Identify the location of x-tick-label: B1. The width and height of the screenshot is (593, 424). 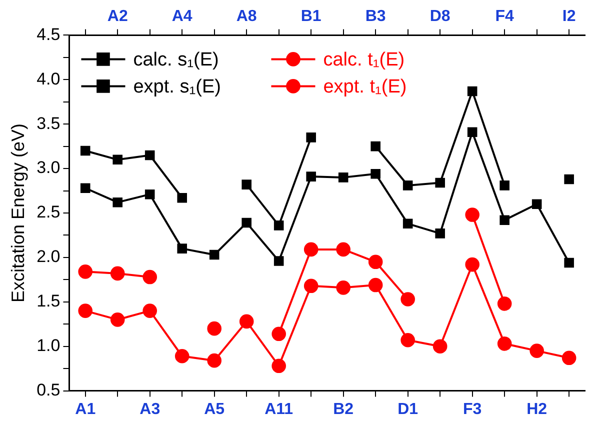
(311, 17).